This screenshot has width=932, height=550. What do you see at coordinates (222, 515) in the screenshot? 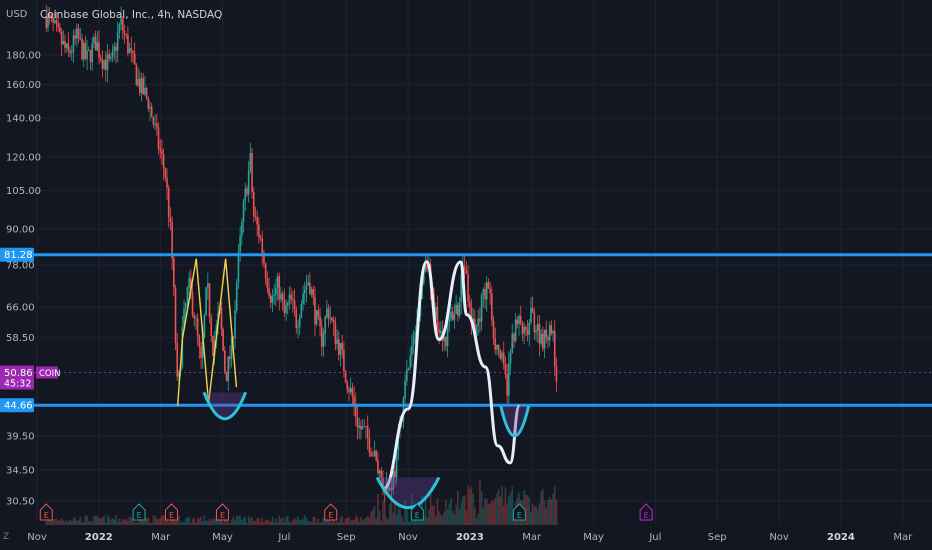
I see `earnings-letter: E` at bounding box center [222, 515].